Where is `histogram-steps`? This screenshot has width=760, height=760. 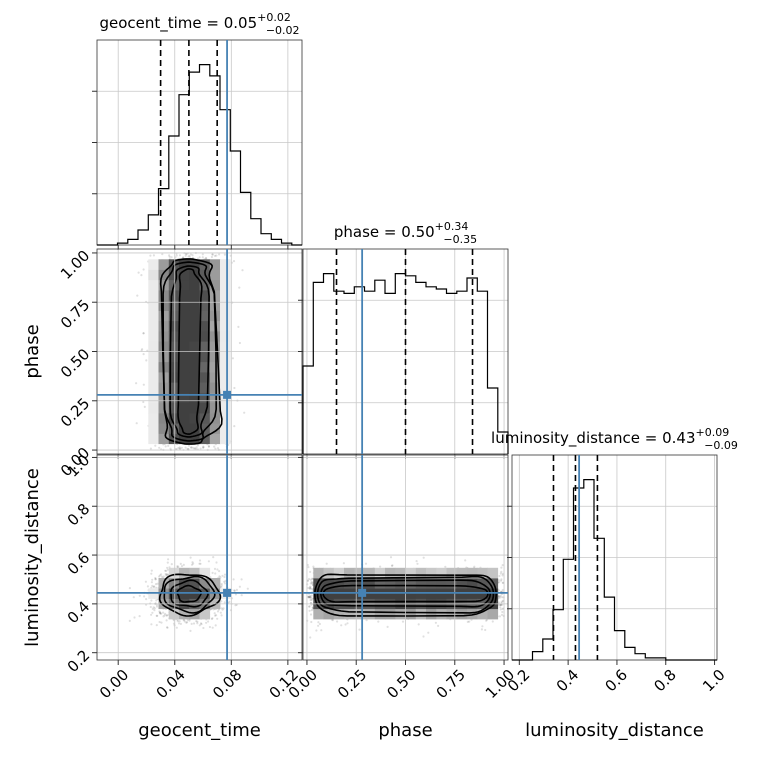 histogram-steps is located at coordinates (199, 154).